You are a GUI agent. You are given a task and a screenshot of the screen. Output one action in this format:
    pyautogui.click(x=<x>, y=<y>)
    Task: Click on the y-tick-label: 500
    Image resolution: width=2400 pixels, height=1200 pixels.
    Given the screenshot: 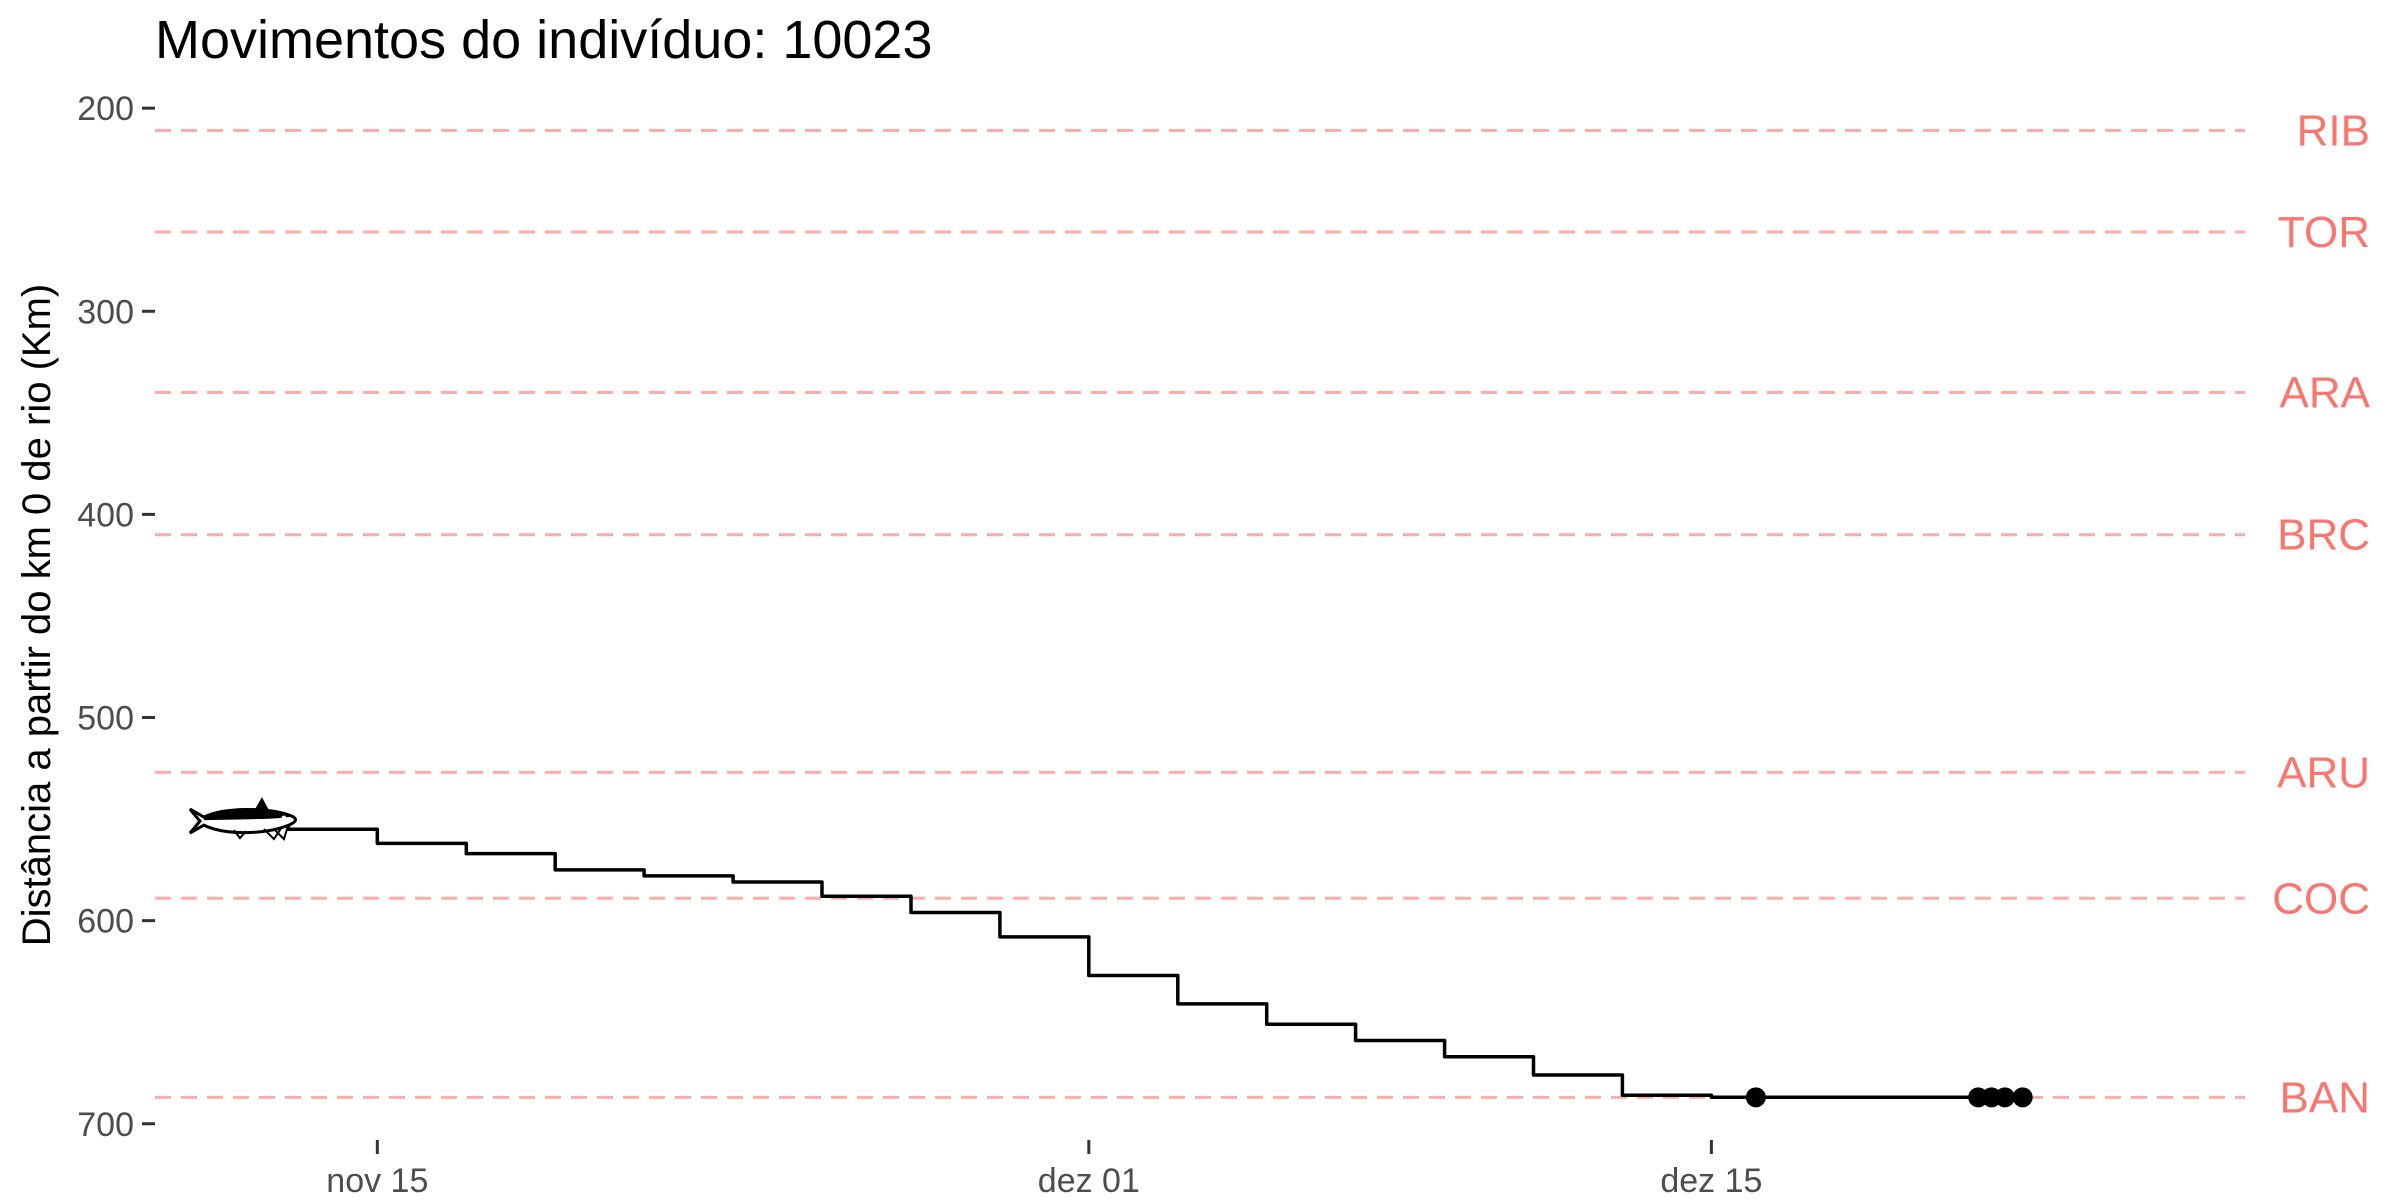 What is the action you would take?
    pyautogui.click(x=105, y=719)
    